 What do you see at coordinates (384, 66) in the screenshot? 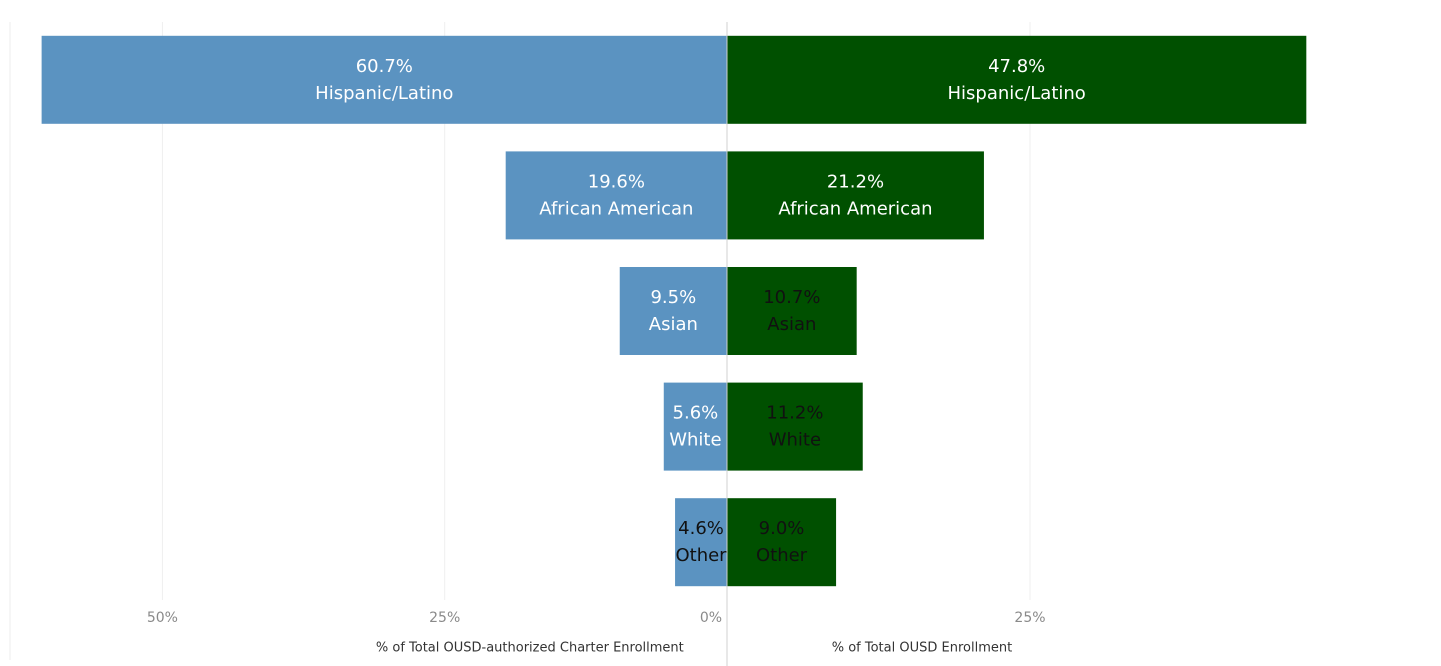
I see `value-label: 60.7%` at bounding box center [384, 66].